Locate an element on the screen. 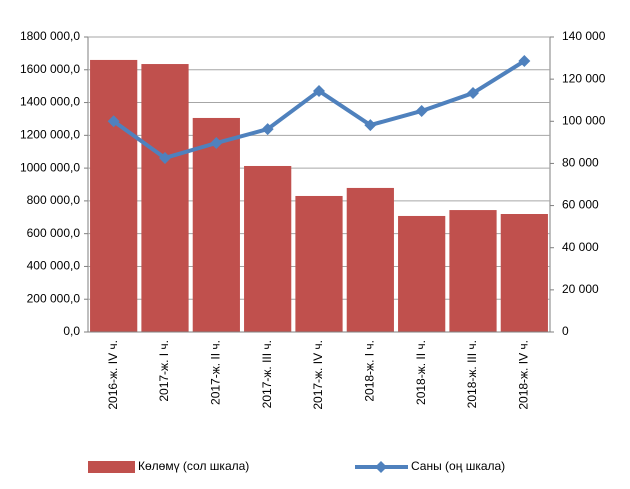  x-tick-label: 2017-ж. IV ч. is located at coordinates (318, 375).